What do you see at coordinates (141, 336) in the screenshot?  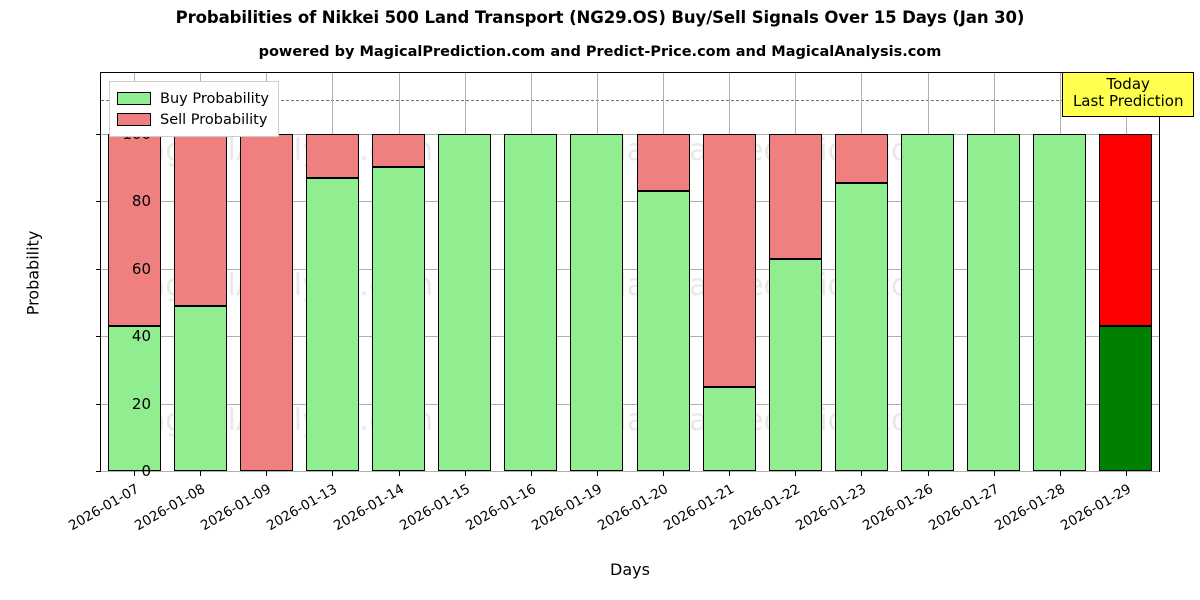 I see `y-tick-label: 40` at bounding box center [141, 336].